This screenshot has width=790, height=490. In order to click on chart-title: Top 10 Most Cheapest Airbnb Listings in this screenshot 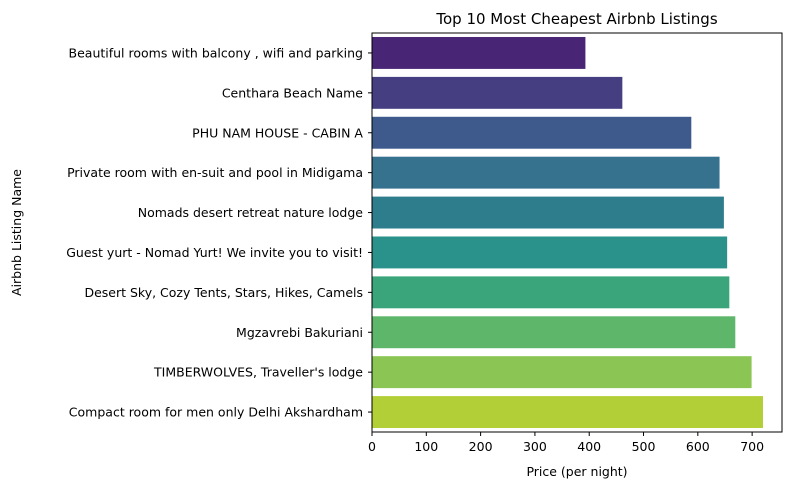, I will do `click(576, 19)`.